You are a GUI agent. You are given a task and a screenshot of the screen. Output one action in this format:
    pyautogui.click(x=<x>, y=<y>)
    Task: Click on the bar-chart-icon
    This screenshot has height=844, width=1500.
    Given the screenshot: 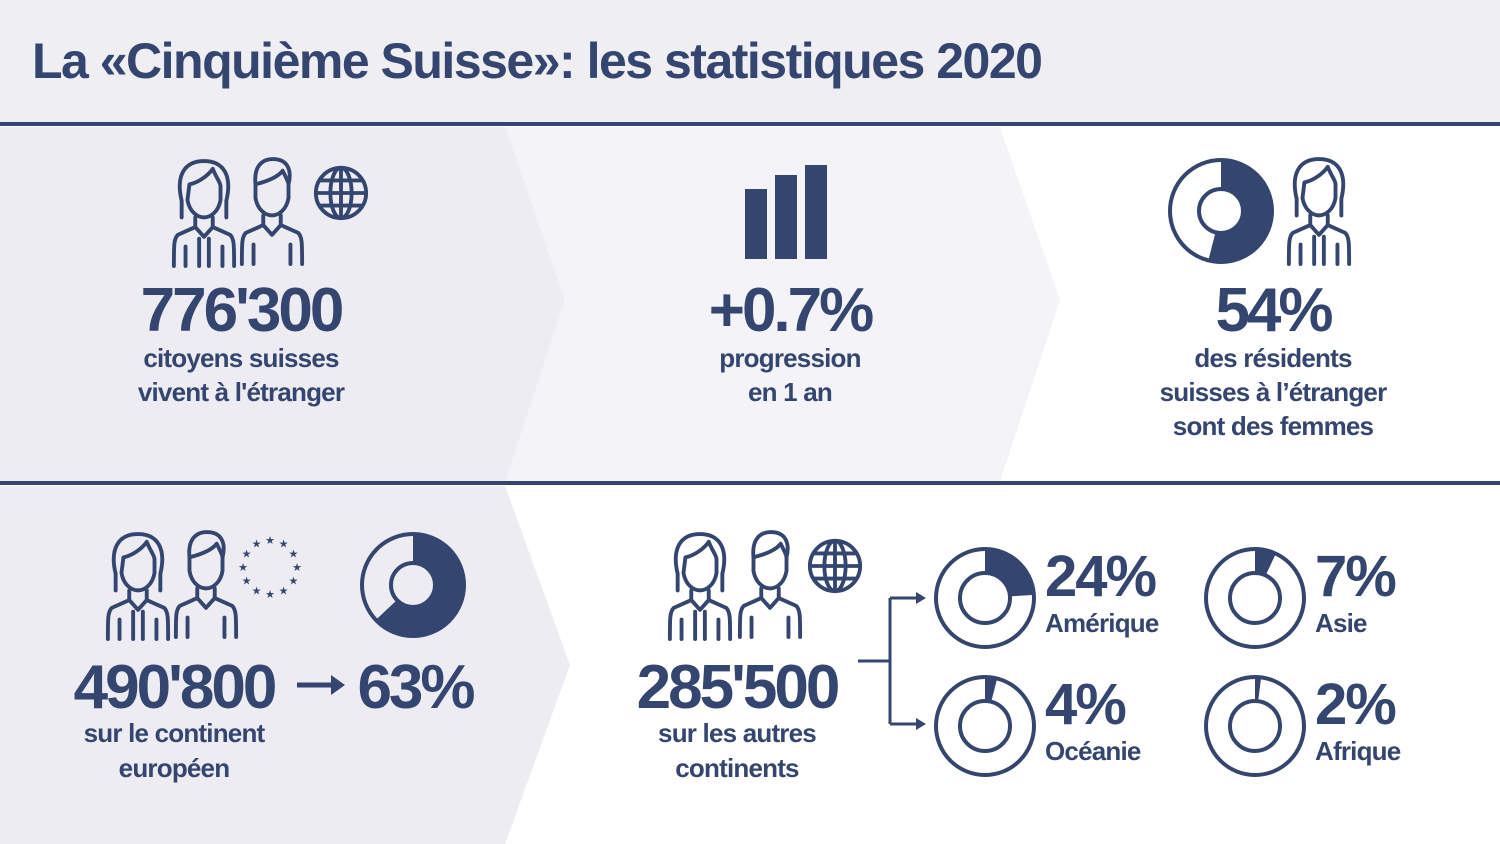 What is the action you would take?
    pyautogui.click(x=786, y=212)
    